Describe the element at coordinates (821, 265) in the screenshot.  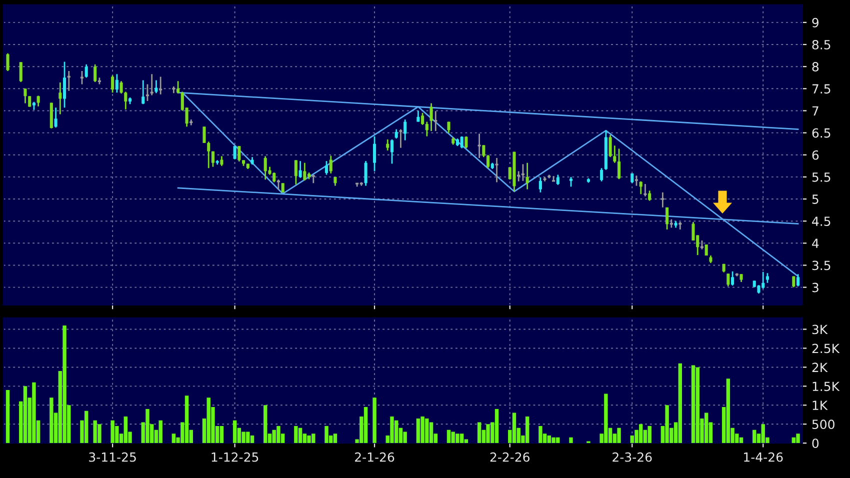
I see `y-tick-label: 3.5` at that location.